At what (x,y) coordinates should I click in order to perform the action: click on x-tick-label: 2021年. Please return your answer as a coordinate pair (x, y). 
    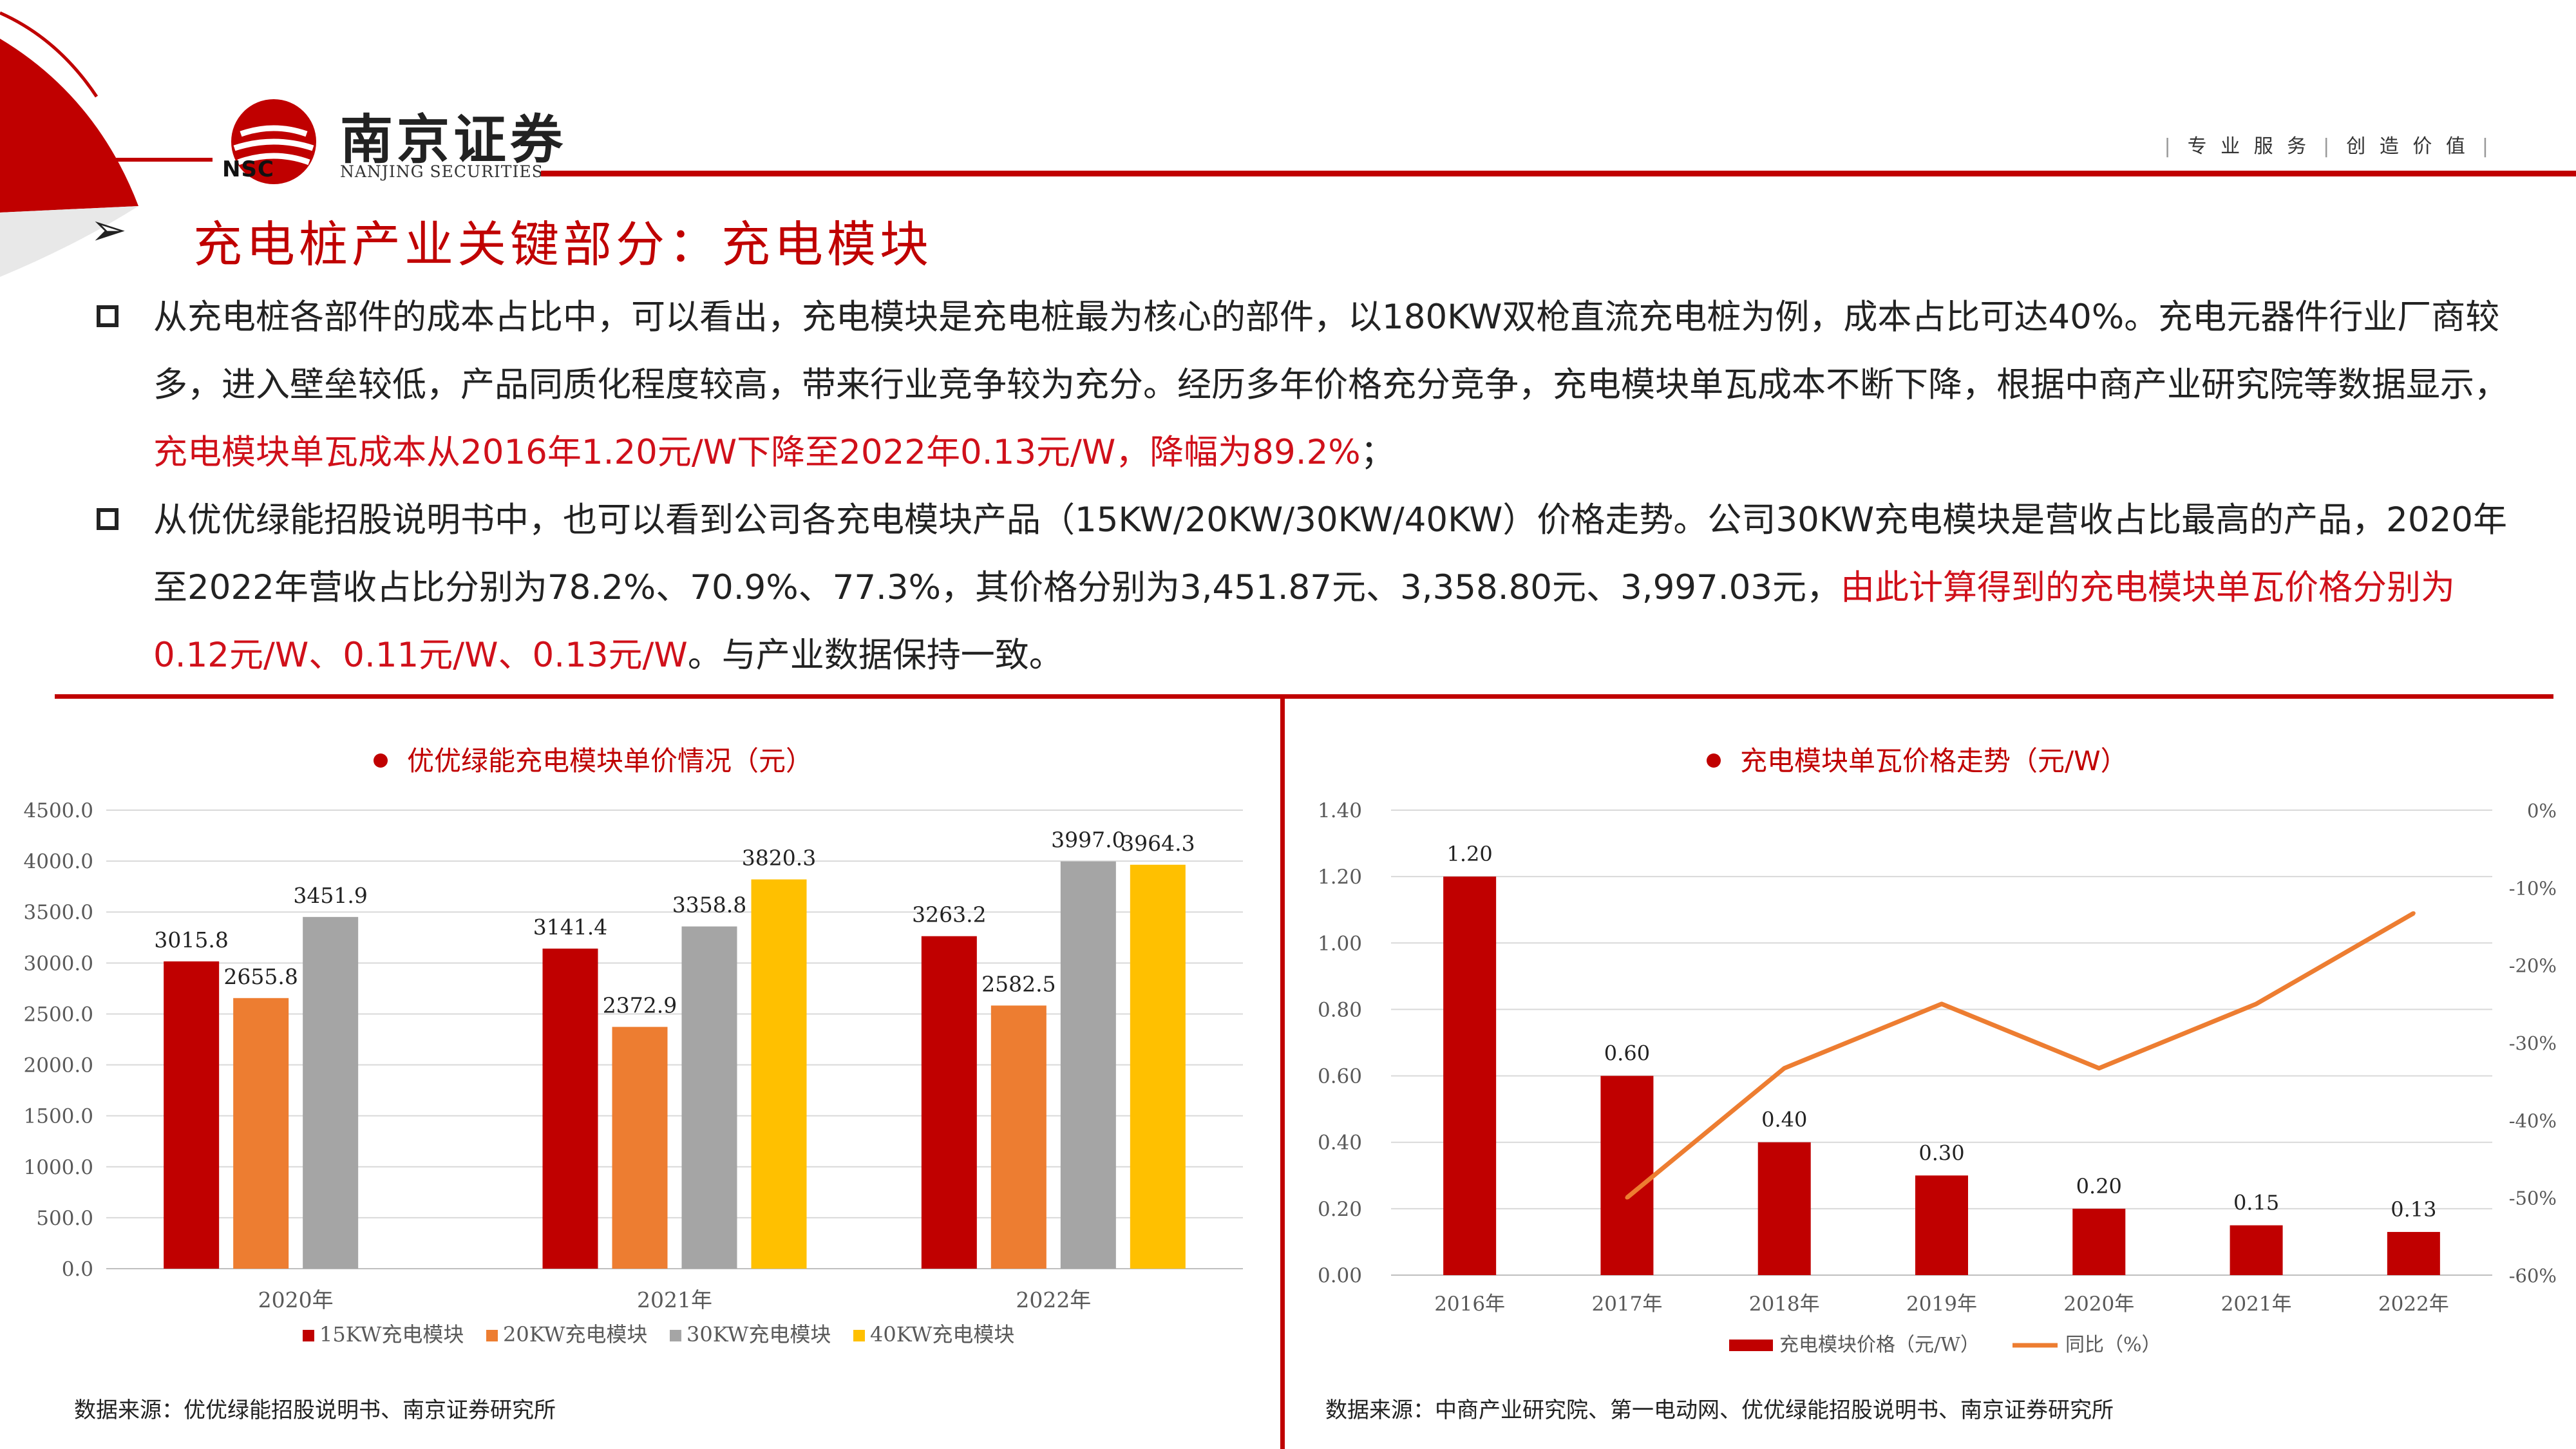
    Looking at the image, I should click on (2256, 1304).